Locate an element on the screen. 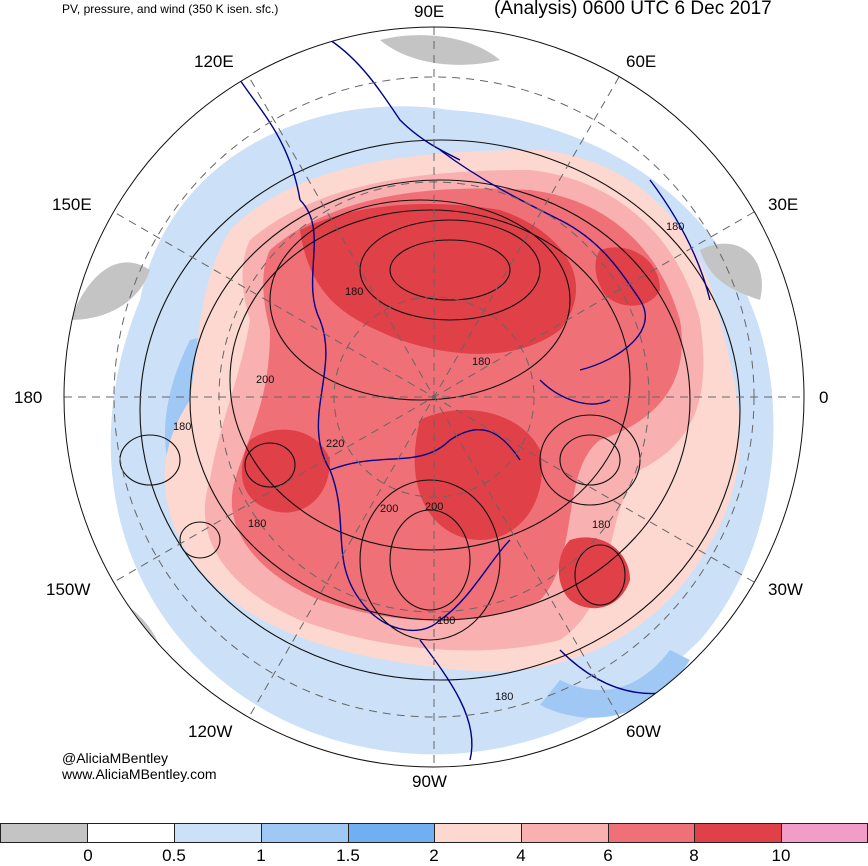 This screenshot has height=866, width=868. longitude-label-60e: 60E is located at coordinates (641, 61).